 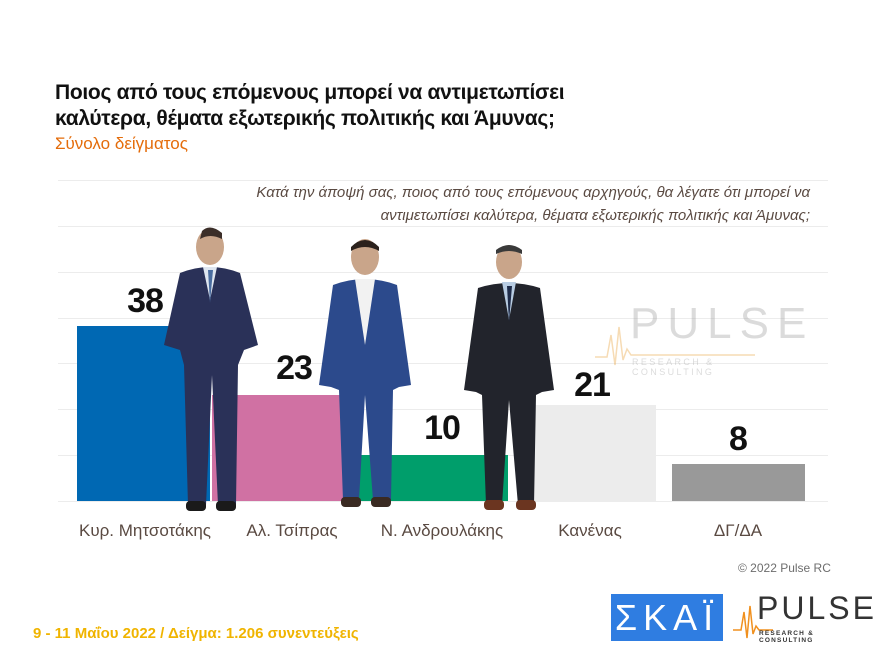 I want to click on watermark-subtitle: RESEARCH & CONSULTING, so click(x=673, y=367).